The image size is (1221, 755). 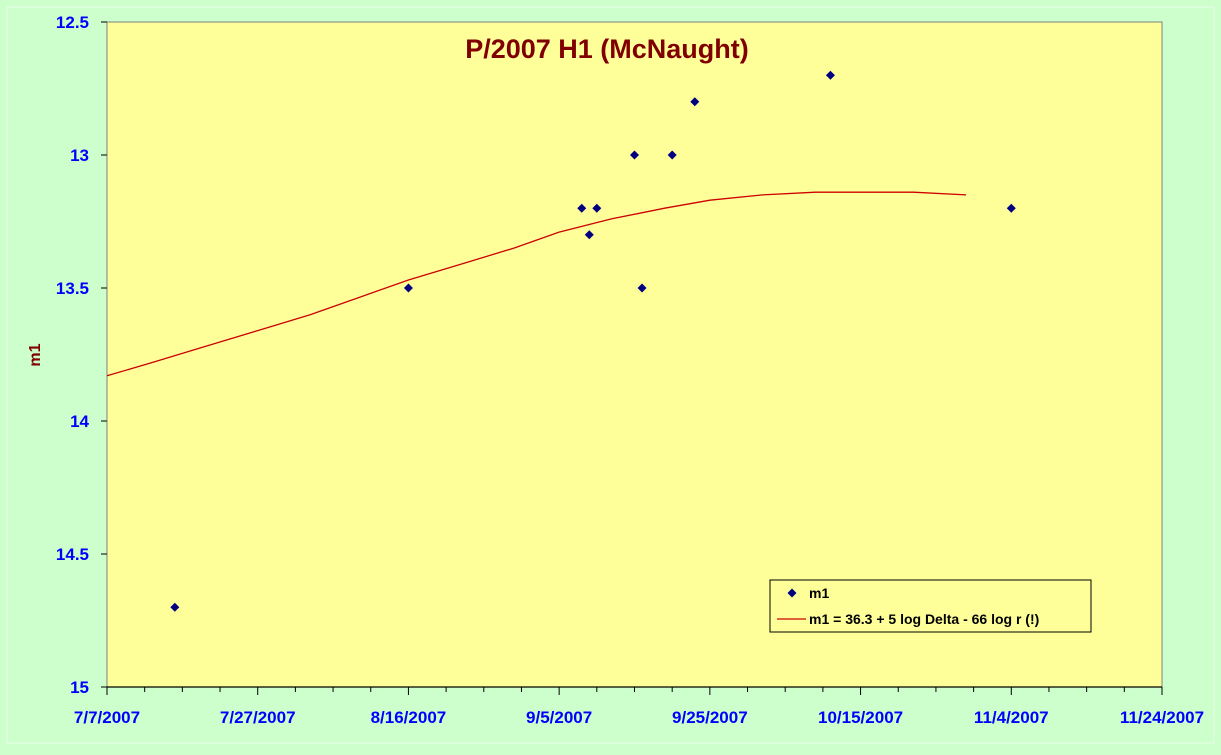 I want to click on x-tick-label: 8/16/2007, so click(x=409, y=717).